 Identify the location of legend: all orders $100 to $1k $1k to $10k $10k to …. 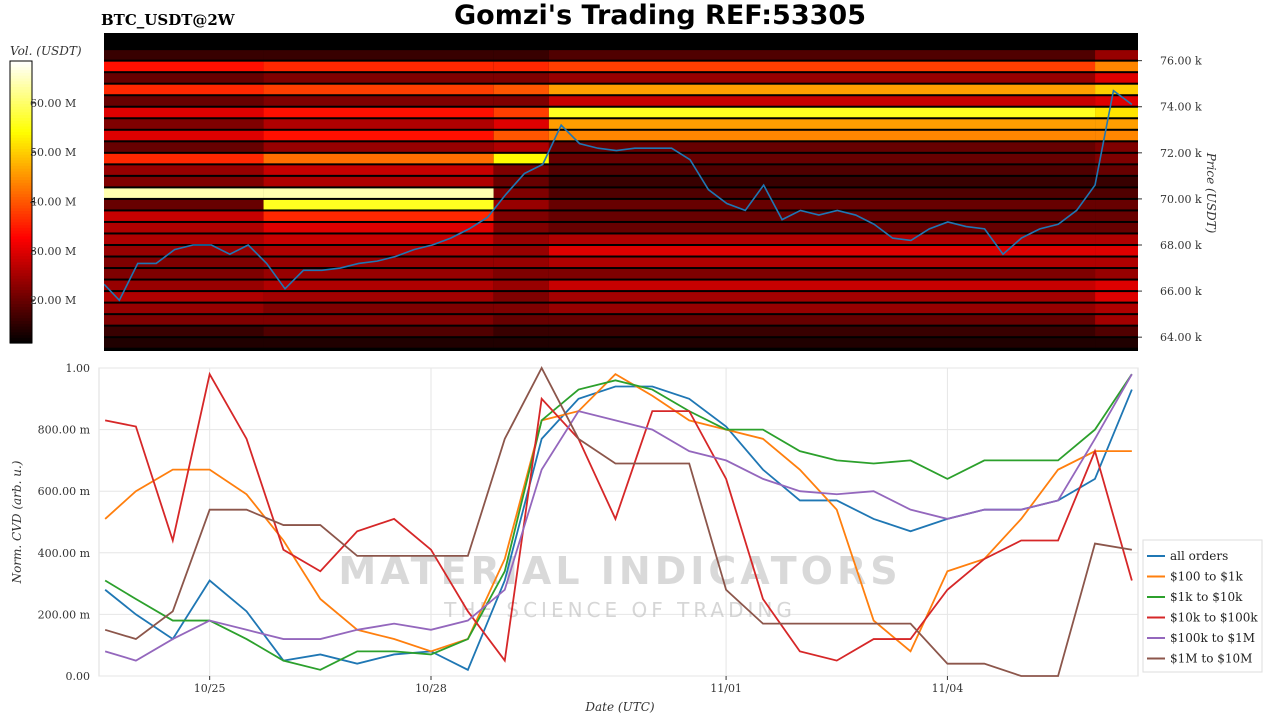
(1202, 606).